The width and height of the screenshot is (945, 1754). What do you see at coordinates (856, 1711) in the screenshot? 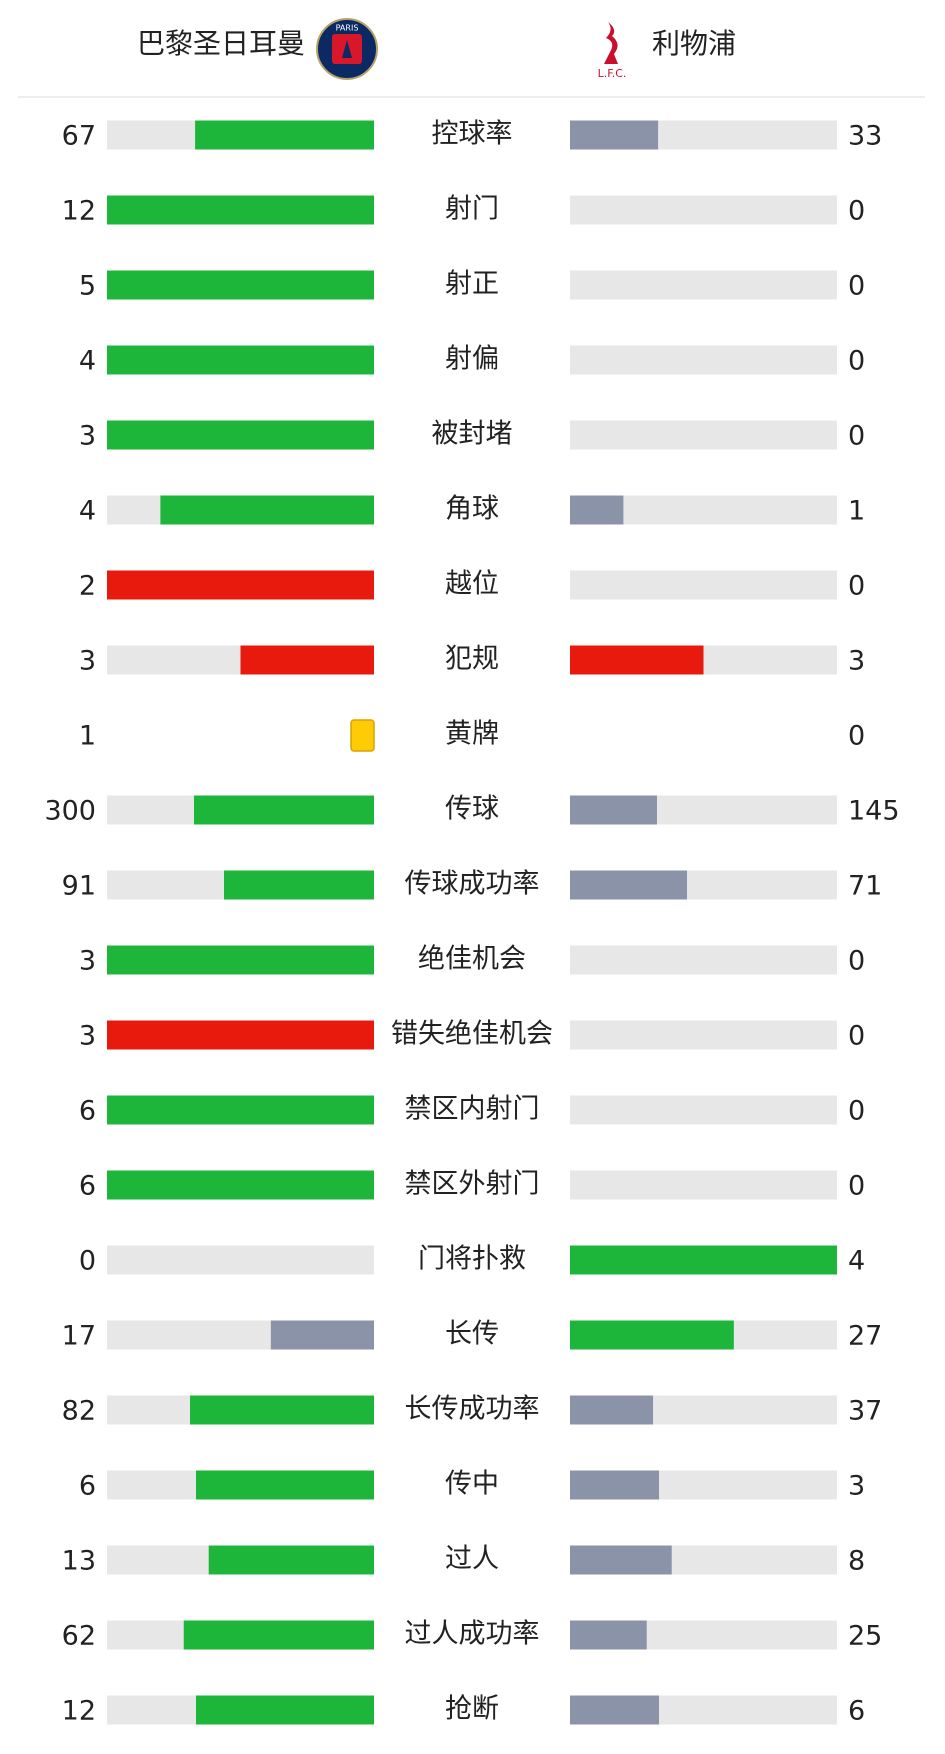
I see `away-value: 6` at bounding box center [856, 1711].